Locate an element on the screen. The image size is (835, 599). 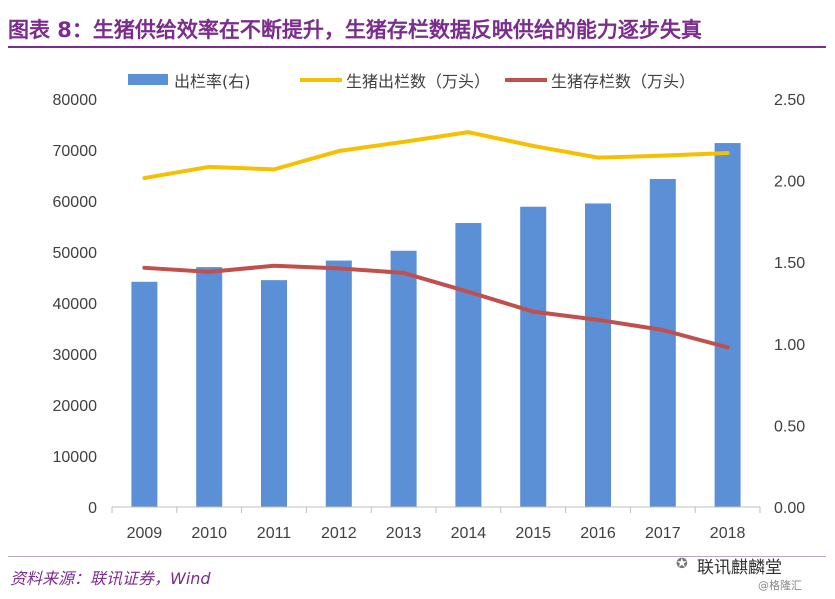
left-axis-tick-label: 60000 is located at coordinates (75, 202).